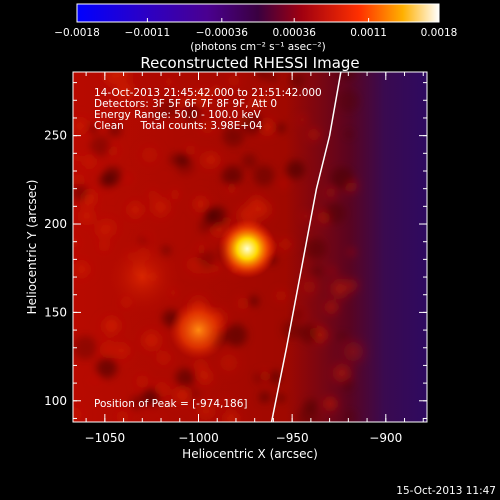 The image size is (500, 500). What do you see at coordinates (55, 136) in the screenshot?
I see `y-tick-label: 250` at bounding box center [55, 136].